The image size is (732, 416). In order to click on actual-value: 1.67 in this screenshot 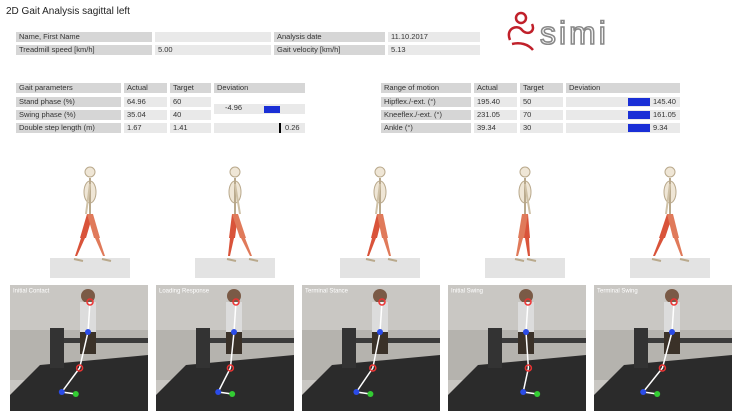, I will do `click(145, 128)`.